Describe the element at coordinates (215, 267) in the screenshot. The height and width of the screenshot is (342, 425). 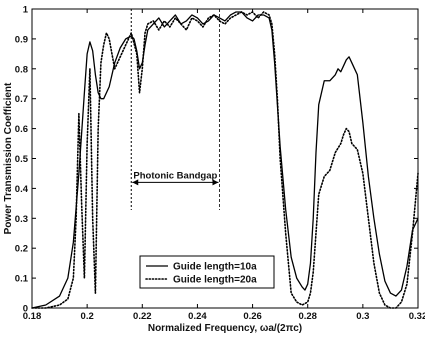
I see `legend-entry-label: Guide length=10a` at that location.